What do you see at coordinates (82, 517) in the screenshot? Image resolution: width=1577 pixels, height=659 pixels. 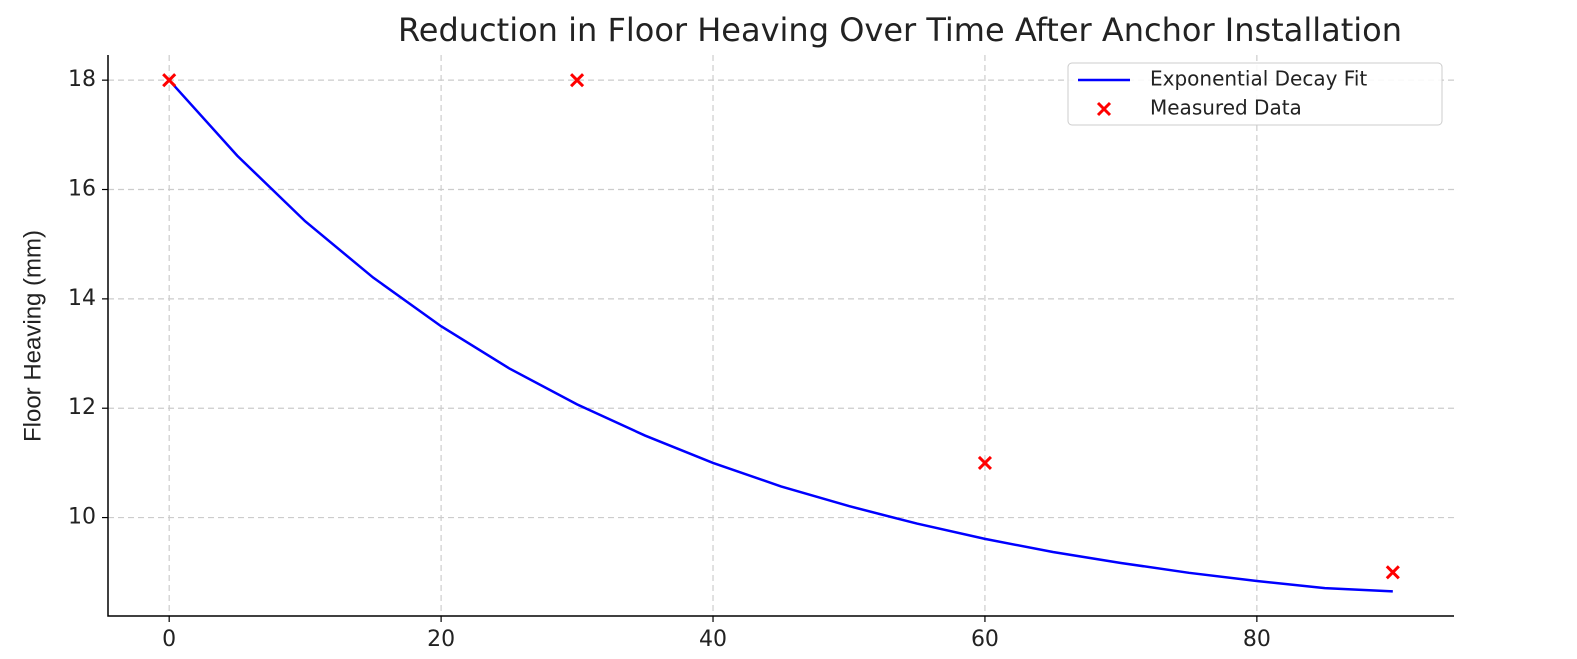 I see `y-tick-label: 10` at bounding box center [82, 517].